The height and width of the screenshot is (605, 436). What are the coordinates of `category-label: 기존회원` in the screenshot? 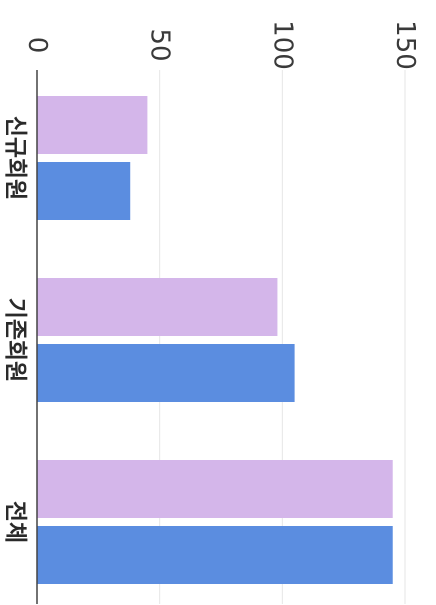 It's located at (15, 340).